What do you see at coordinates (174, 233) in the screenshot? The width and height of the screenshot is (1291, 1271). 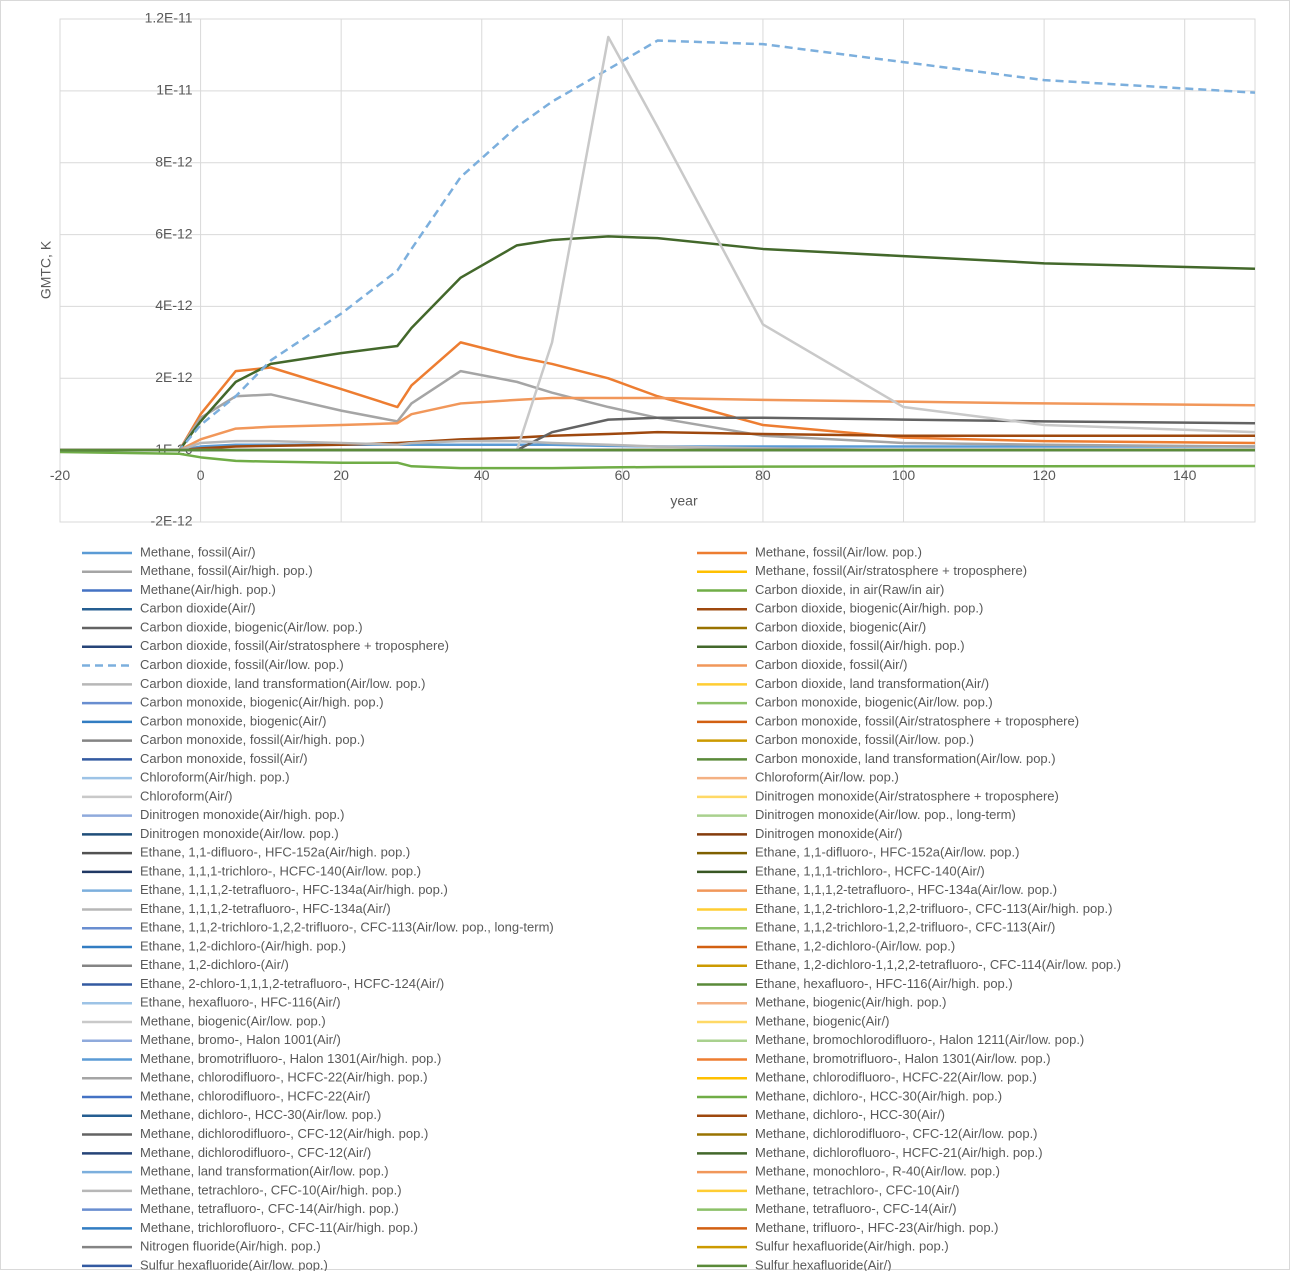 I see `y-tick-label: 6E-12` at bounding box center [174, 233].